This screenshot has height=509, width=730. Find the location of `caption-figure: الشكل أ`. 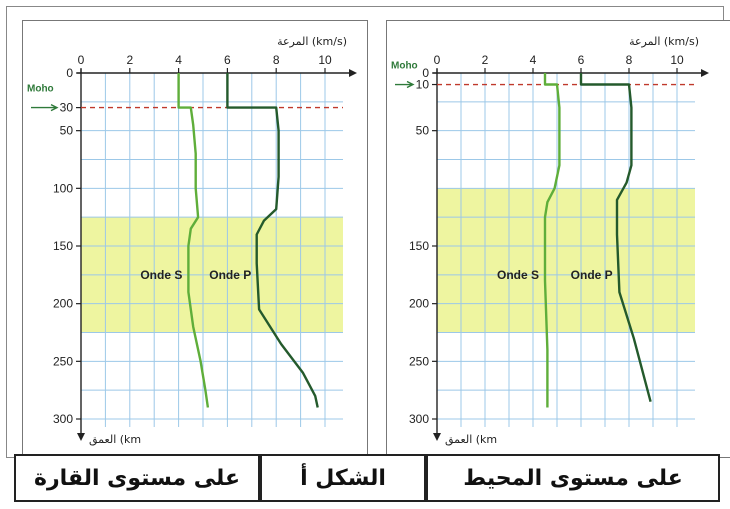

caption-figure: الشكل أ is located at coordinates (343, 478).